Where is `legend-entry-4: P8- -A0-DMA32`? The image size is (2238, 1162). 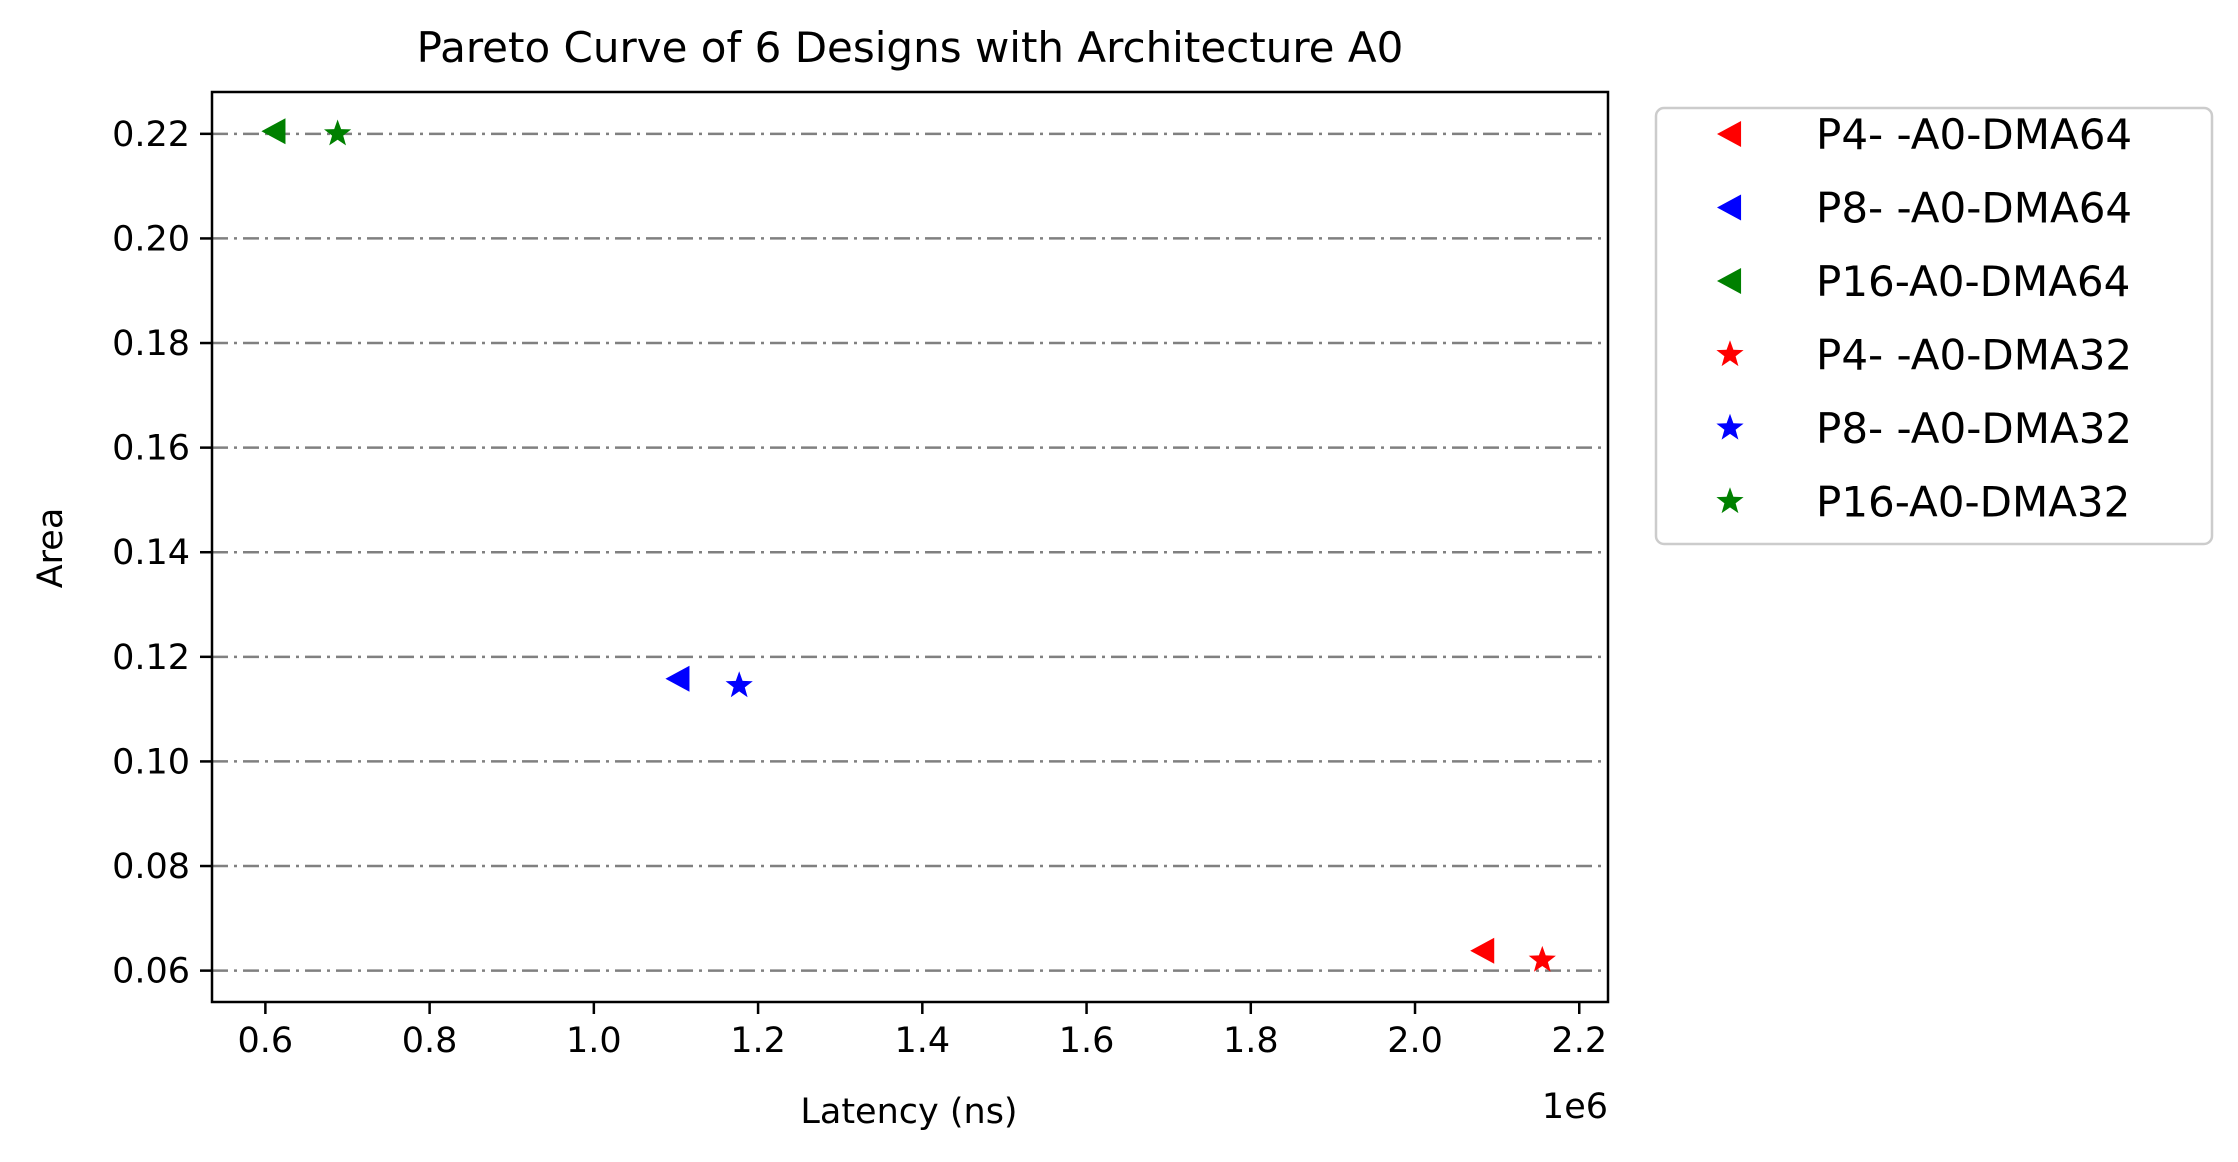 legend-entry-4: P8- -A0-DMA32 is located at coordinates (1974, 428).